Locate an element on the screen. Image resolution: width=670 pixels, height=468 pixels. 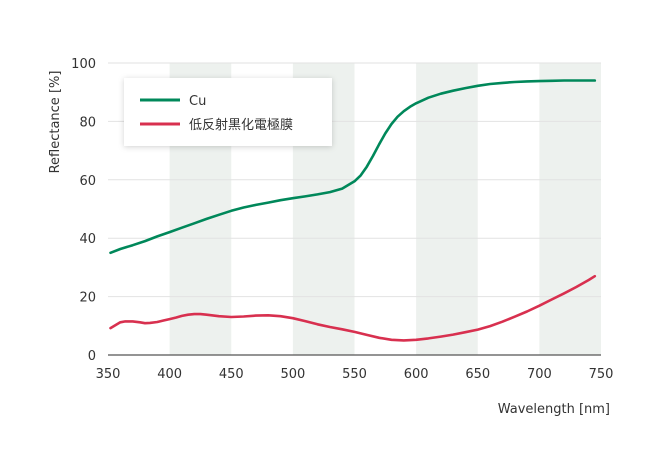
y-tick-label: 80 is located at coordinates (87, 122).